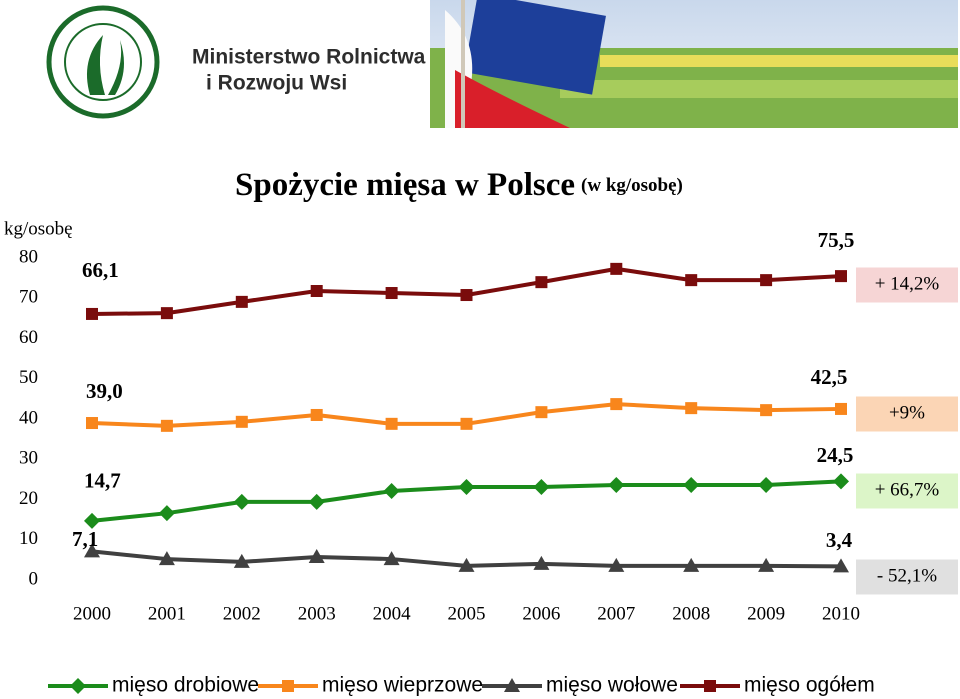 This screenshot has height=699, width=960. I want to click on y-tick-label: 60, so click(28, 337).